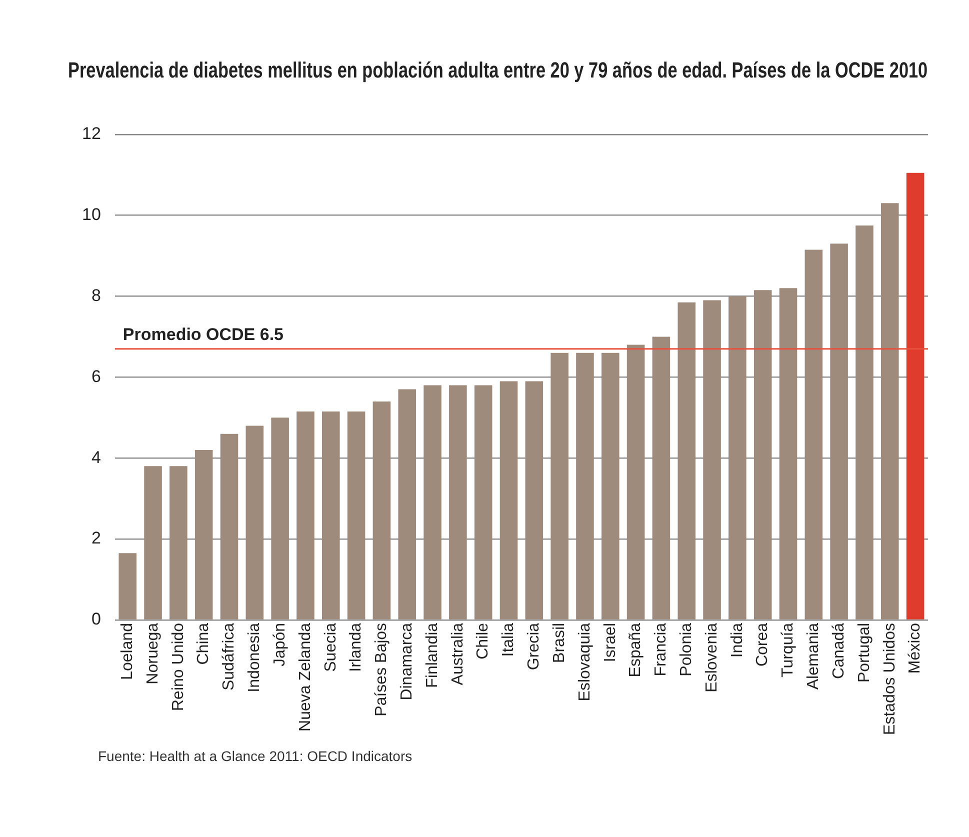 The width and height of the screenshot is (969, 837). I want to click on x-tick-label: Dinamarca, so click(407, 661).